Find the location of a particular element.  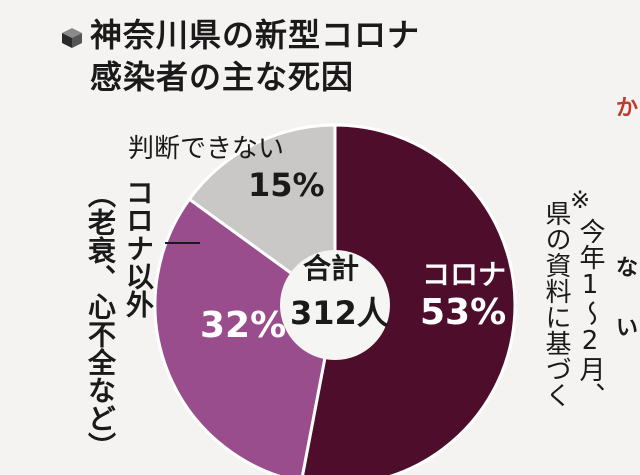

note-line-1: 今年1～2月、 is located at coordinates (590, 313).